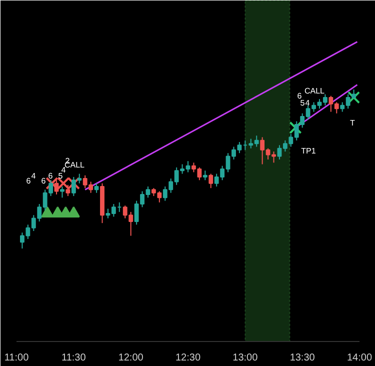 The width and height of the screenshot is (375, 366). I want to click on x-tick-label: 11:00, so click(17, 358).